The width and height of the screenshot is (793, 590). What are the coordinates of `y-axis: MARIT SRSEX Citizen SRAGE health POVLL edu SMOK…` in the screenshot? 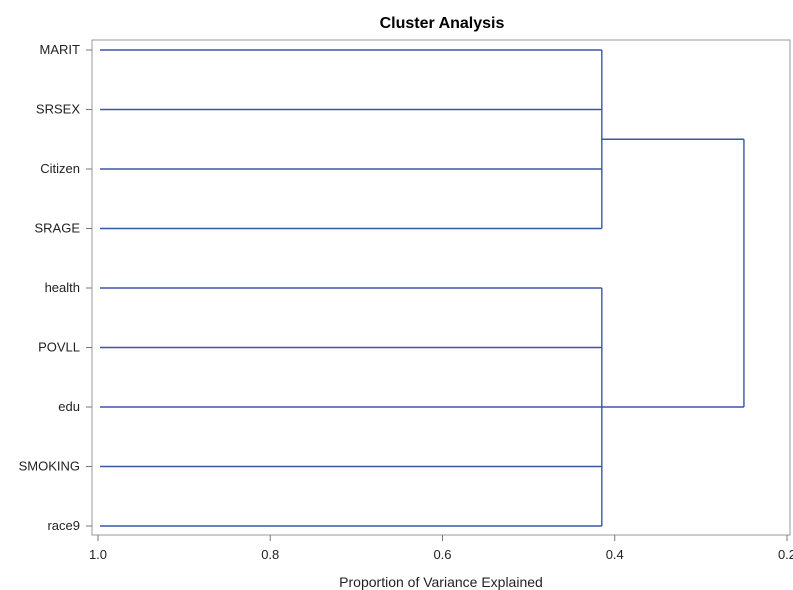 It's located at (55, 287).